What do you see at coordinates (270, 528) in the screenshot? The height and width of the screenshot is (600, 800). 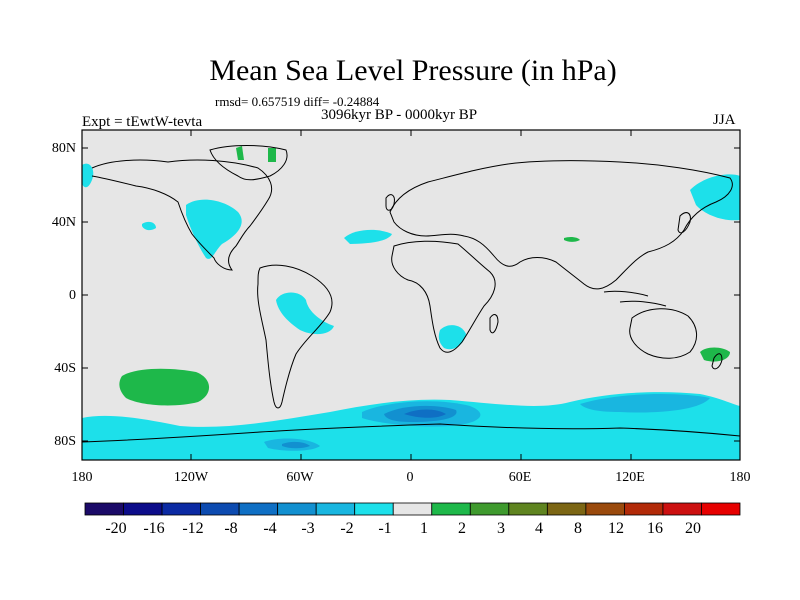 I see `colorbar-label: -4` at bounding box center [270, 528].